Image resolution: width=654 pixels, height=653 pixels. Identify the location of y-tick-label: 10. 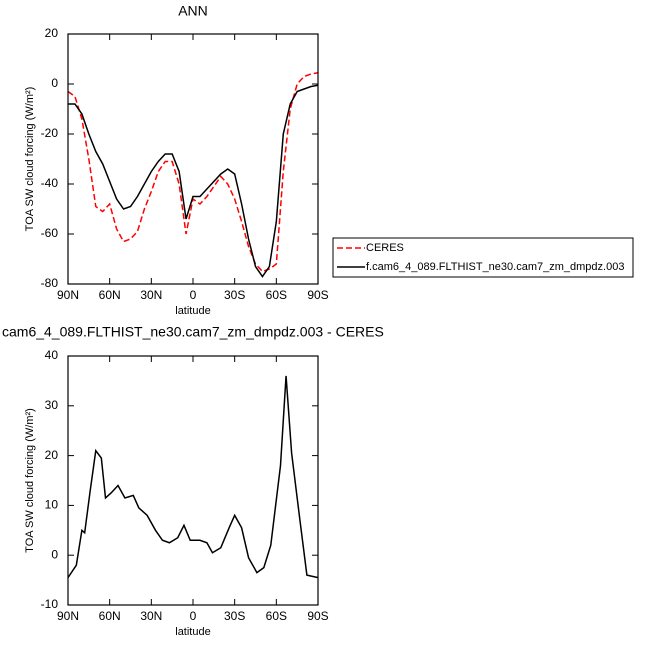
(52, 505).